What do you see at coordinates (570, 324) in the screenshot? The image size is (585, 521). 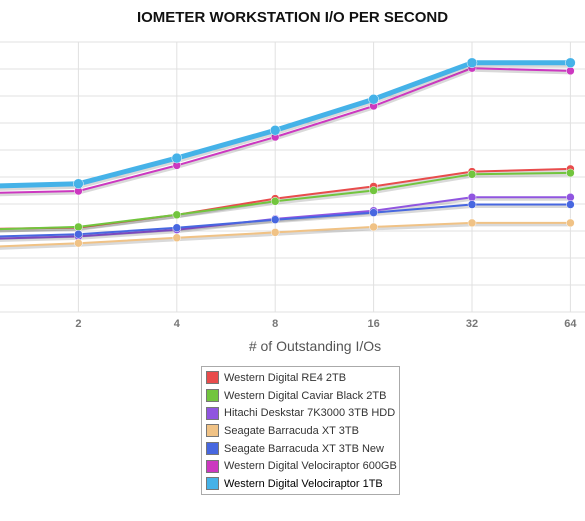 I see `x-tick-label: 64` at bounding box center [570, 324].